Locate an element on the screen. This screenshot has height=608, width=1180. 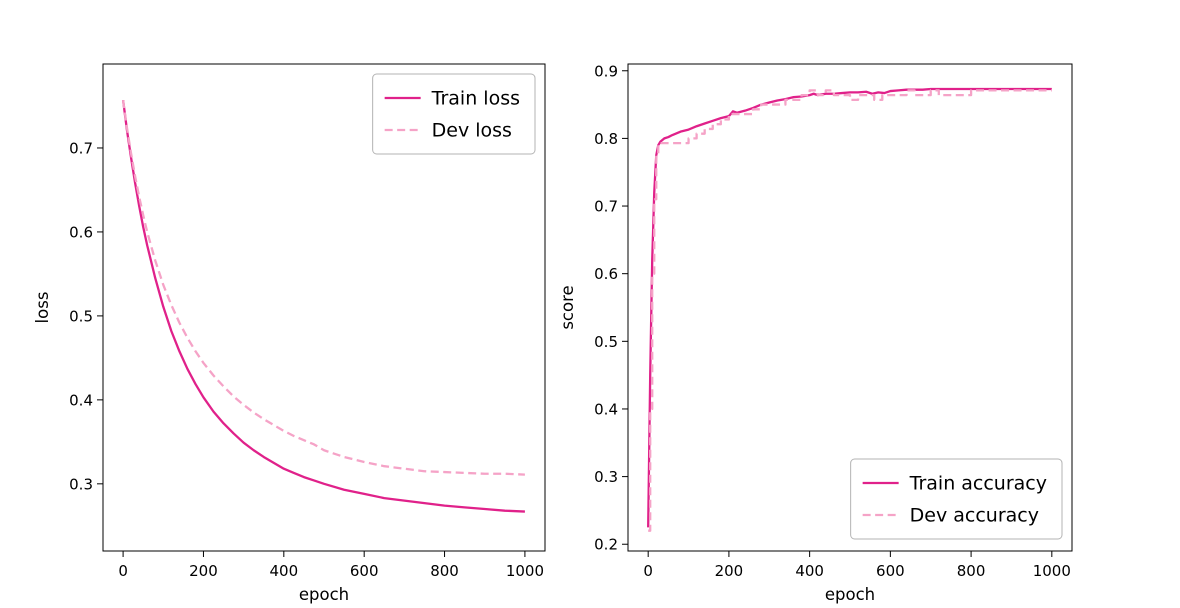
y-tick-label: 0.8 is located at coordinates (606, 139).